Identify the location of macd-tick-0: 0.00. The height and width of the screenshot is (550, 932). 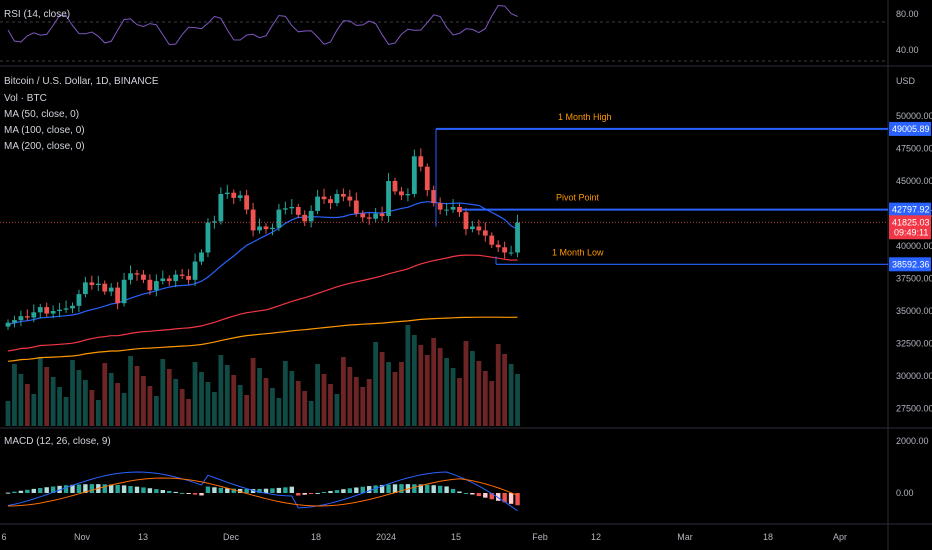
(905, 493).